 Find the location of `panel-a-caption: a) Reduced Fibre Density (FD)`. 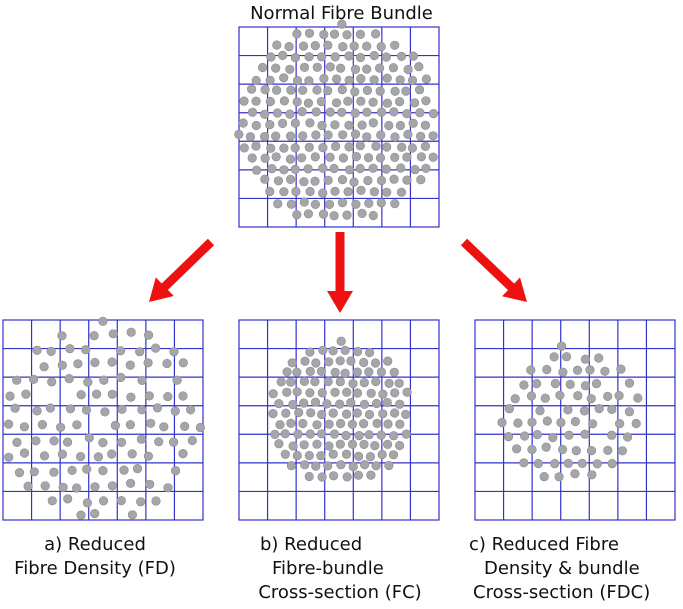

panel-a-caption: a) Reduced Fibre Density (FD) is located at coordinates (97, 557).